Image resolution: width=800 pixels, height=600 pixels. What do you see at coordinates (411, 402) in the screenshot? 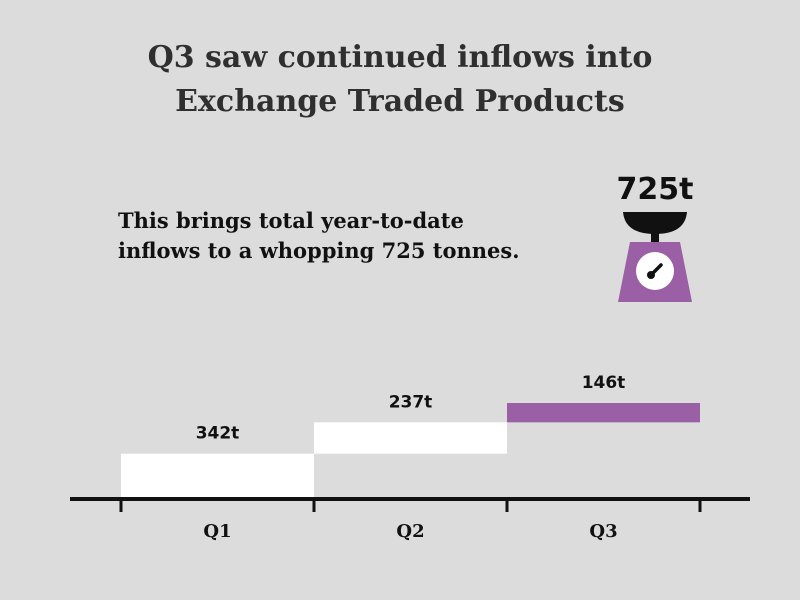
I see `value-label-q2: 237t` at bounding box center [411, 402].